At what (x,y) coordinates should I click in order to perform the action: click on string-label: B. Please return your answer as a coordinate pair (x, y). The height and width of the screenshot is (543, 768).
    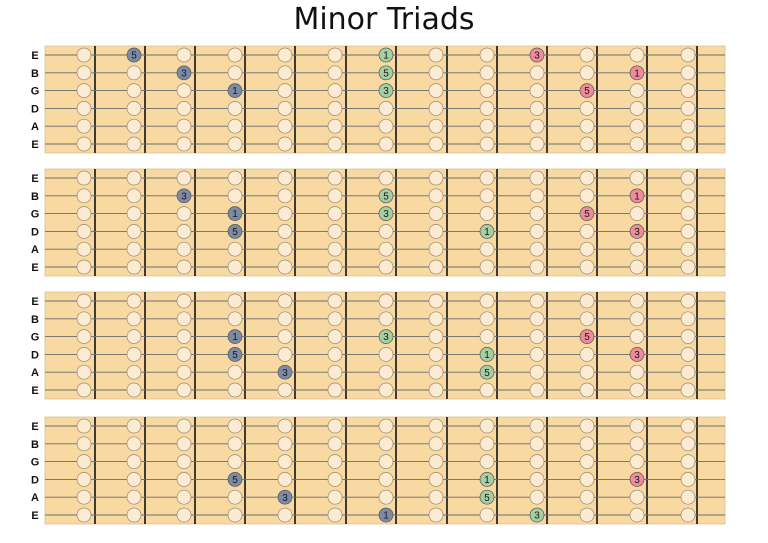
    Looking at the image, I should click on (35, 445).